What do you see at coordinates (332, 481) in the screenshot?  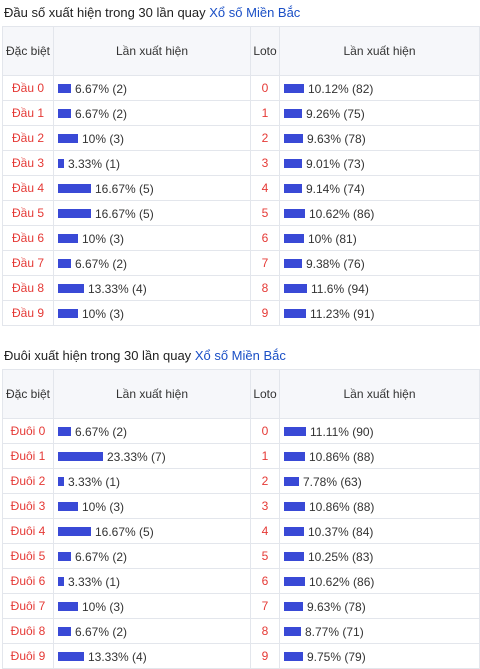 I see `loto-frequency-value: 7.78% (63)` at bounding box center [332, 481].